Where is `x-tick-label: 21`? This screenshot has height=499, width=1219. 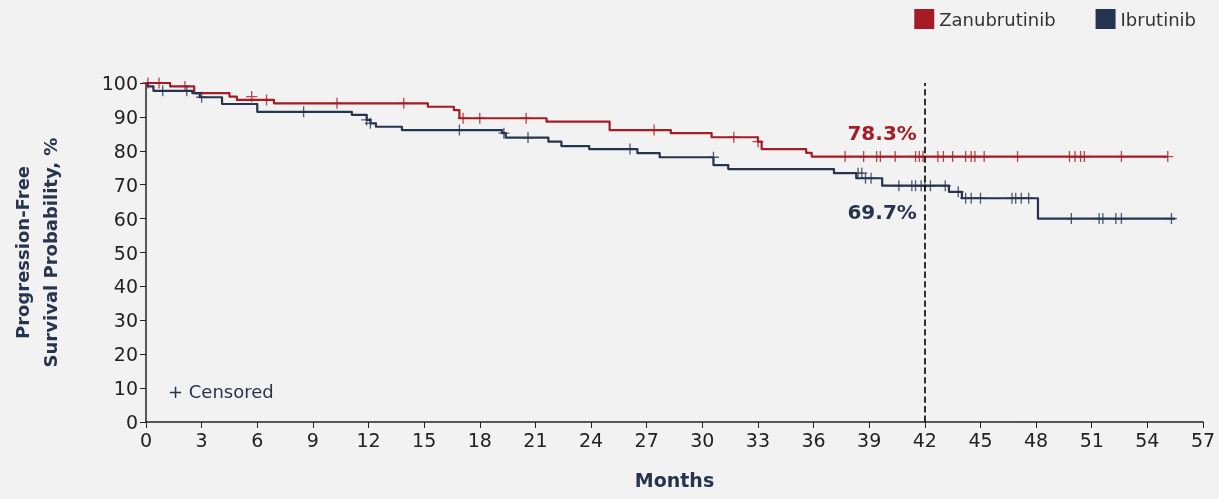 x-tick-label: 21 is located at coordinates (535, 439).